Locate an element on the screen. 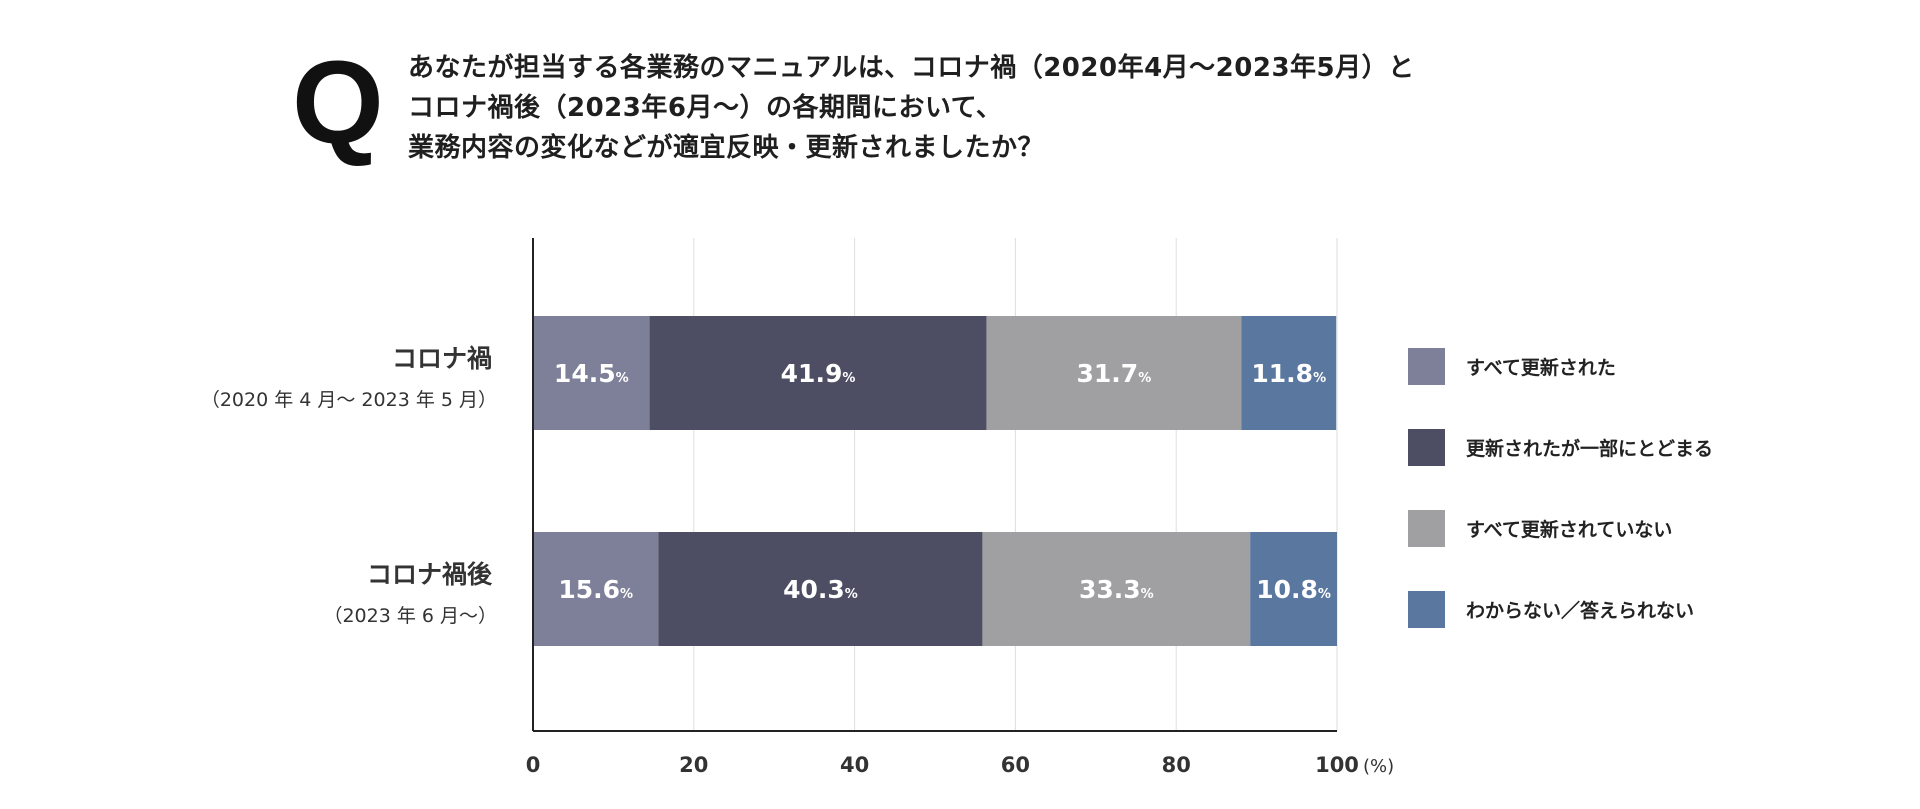  x-tick-label-20: 20 is located at coordinates (693, 765).